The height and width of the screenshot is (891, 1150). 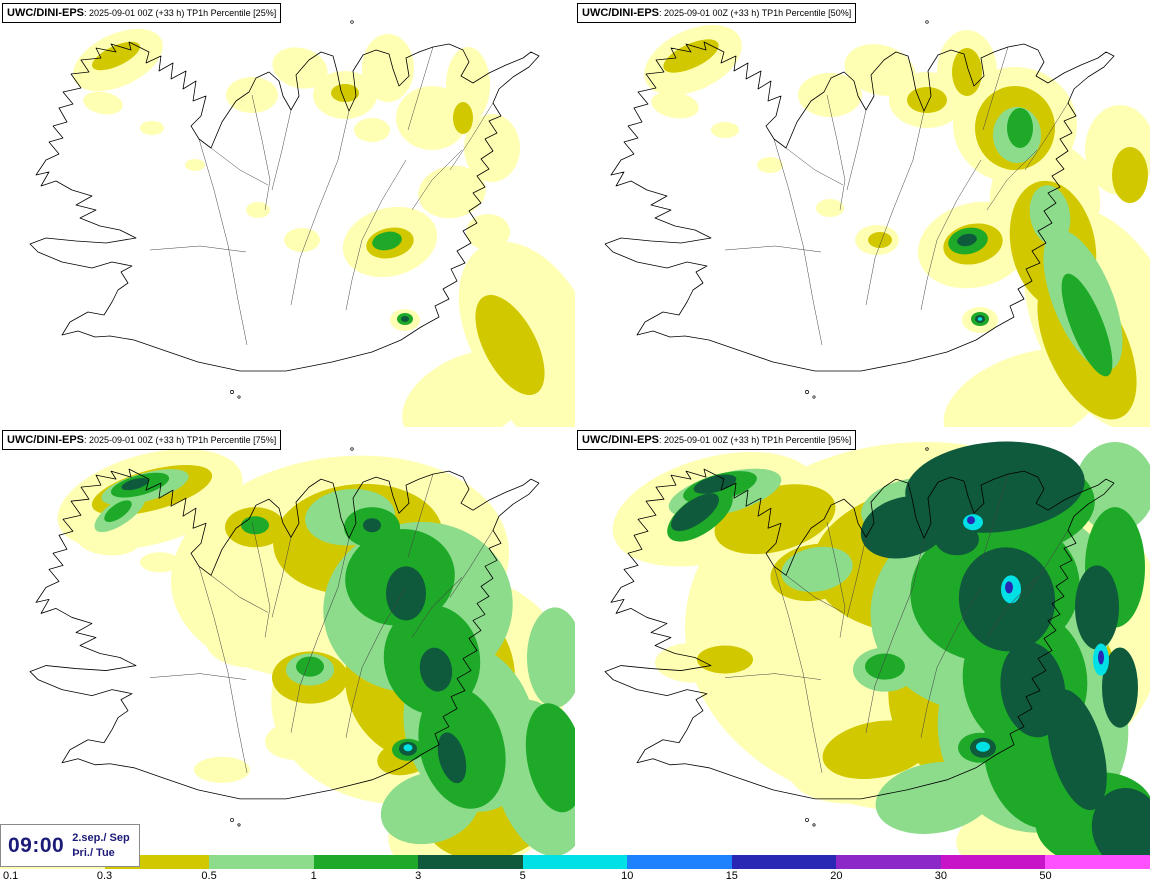 What do you see at coordinates (101, 837) in the screenshot?
I see `date-label: 2.sep./ Sep` at bounding box center [101, 837].